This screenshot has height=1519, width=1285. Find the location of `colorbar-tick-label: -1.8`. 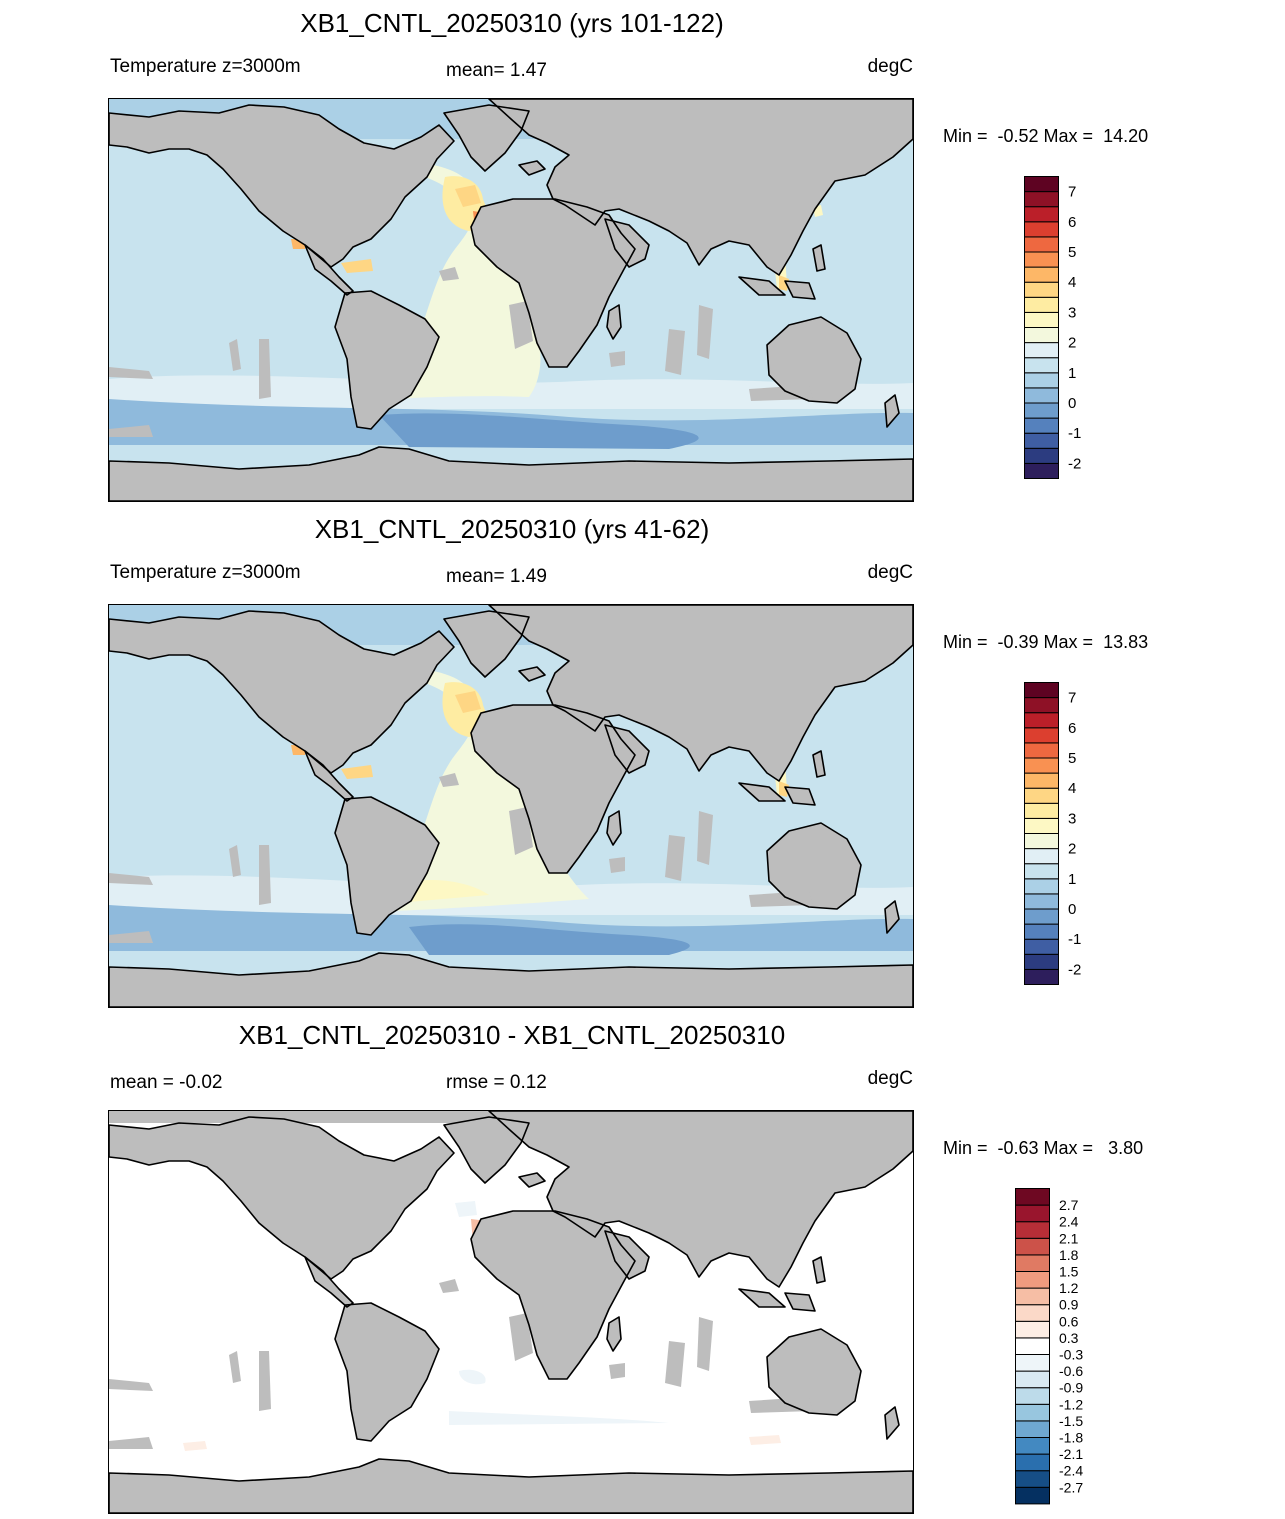

colorbar-tick-label: -1.8 is located at coordinates (1071, 1438).